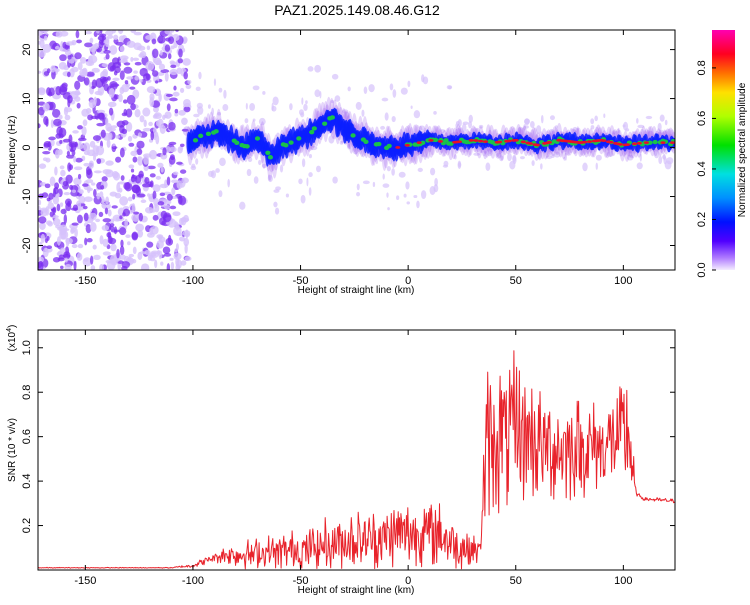 This screenshot has width=750, height=605. What do you see at coordinates (357, 10) in the screenshot?
I see `chart-title: PAZ1.2025.149.08.46.G12` at bounding box center [357, 10].